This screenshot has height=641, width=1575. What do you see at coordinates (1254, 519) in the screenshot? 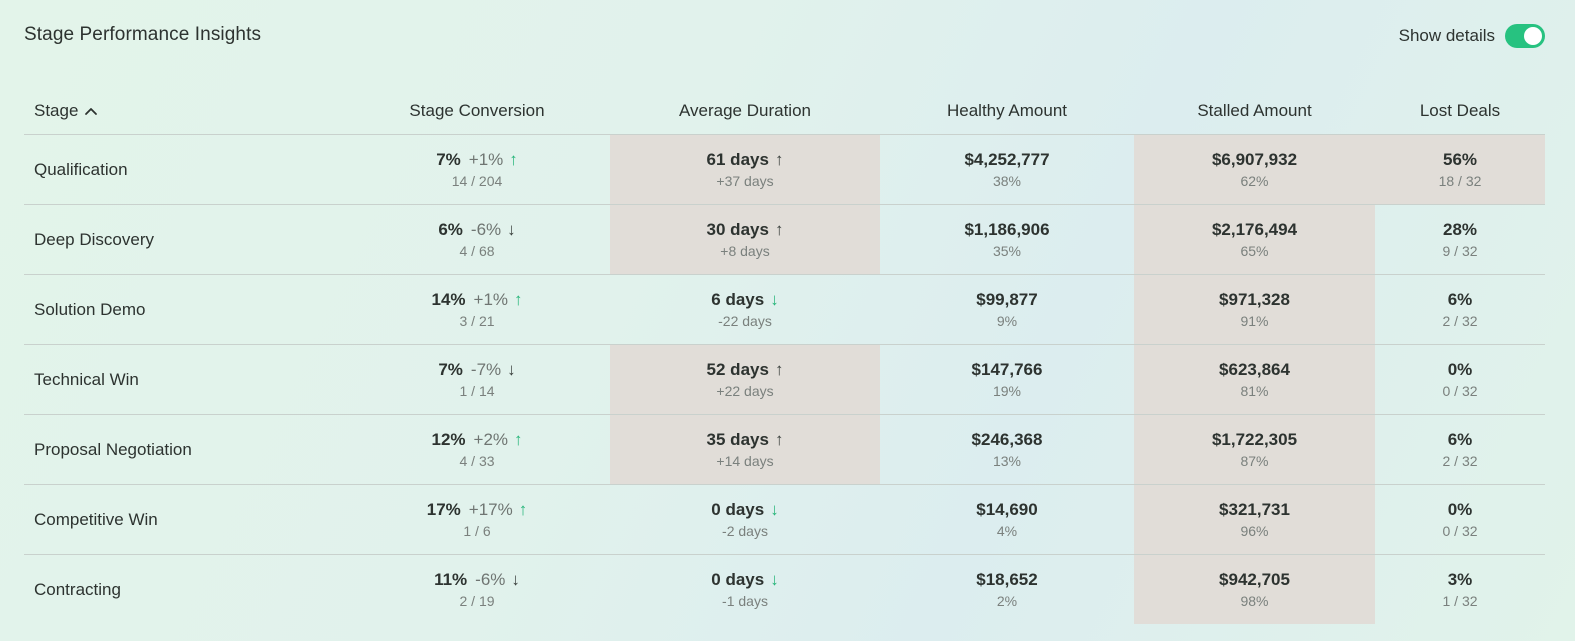
I see `stalled-amount-cell: $321,731 96%` at bounding box center [1254, 519].